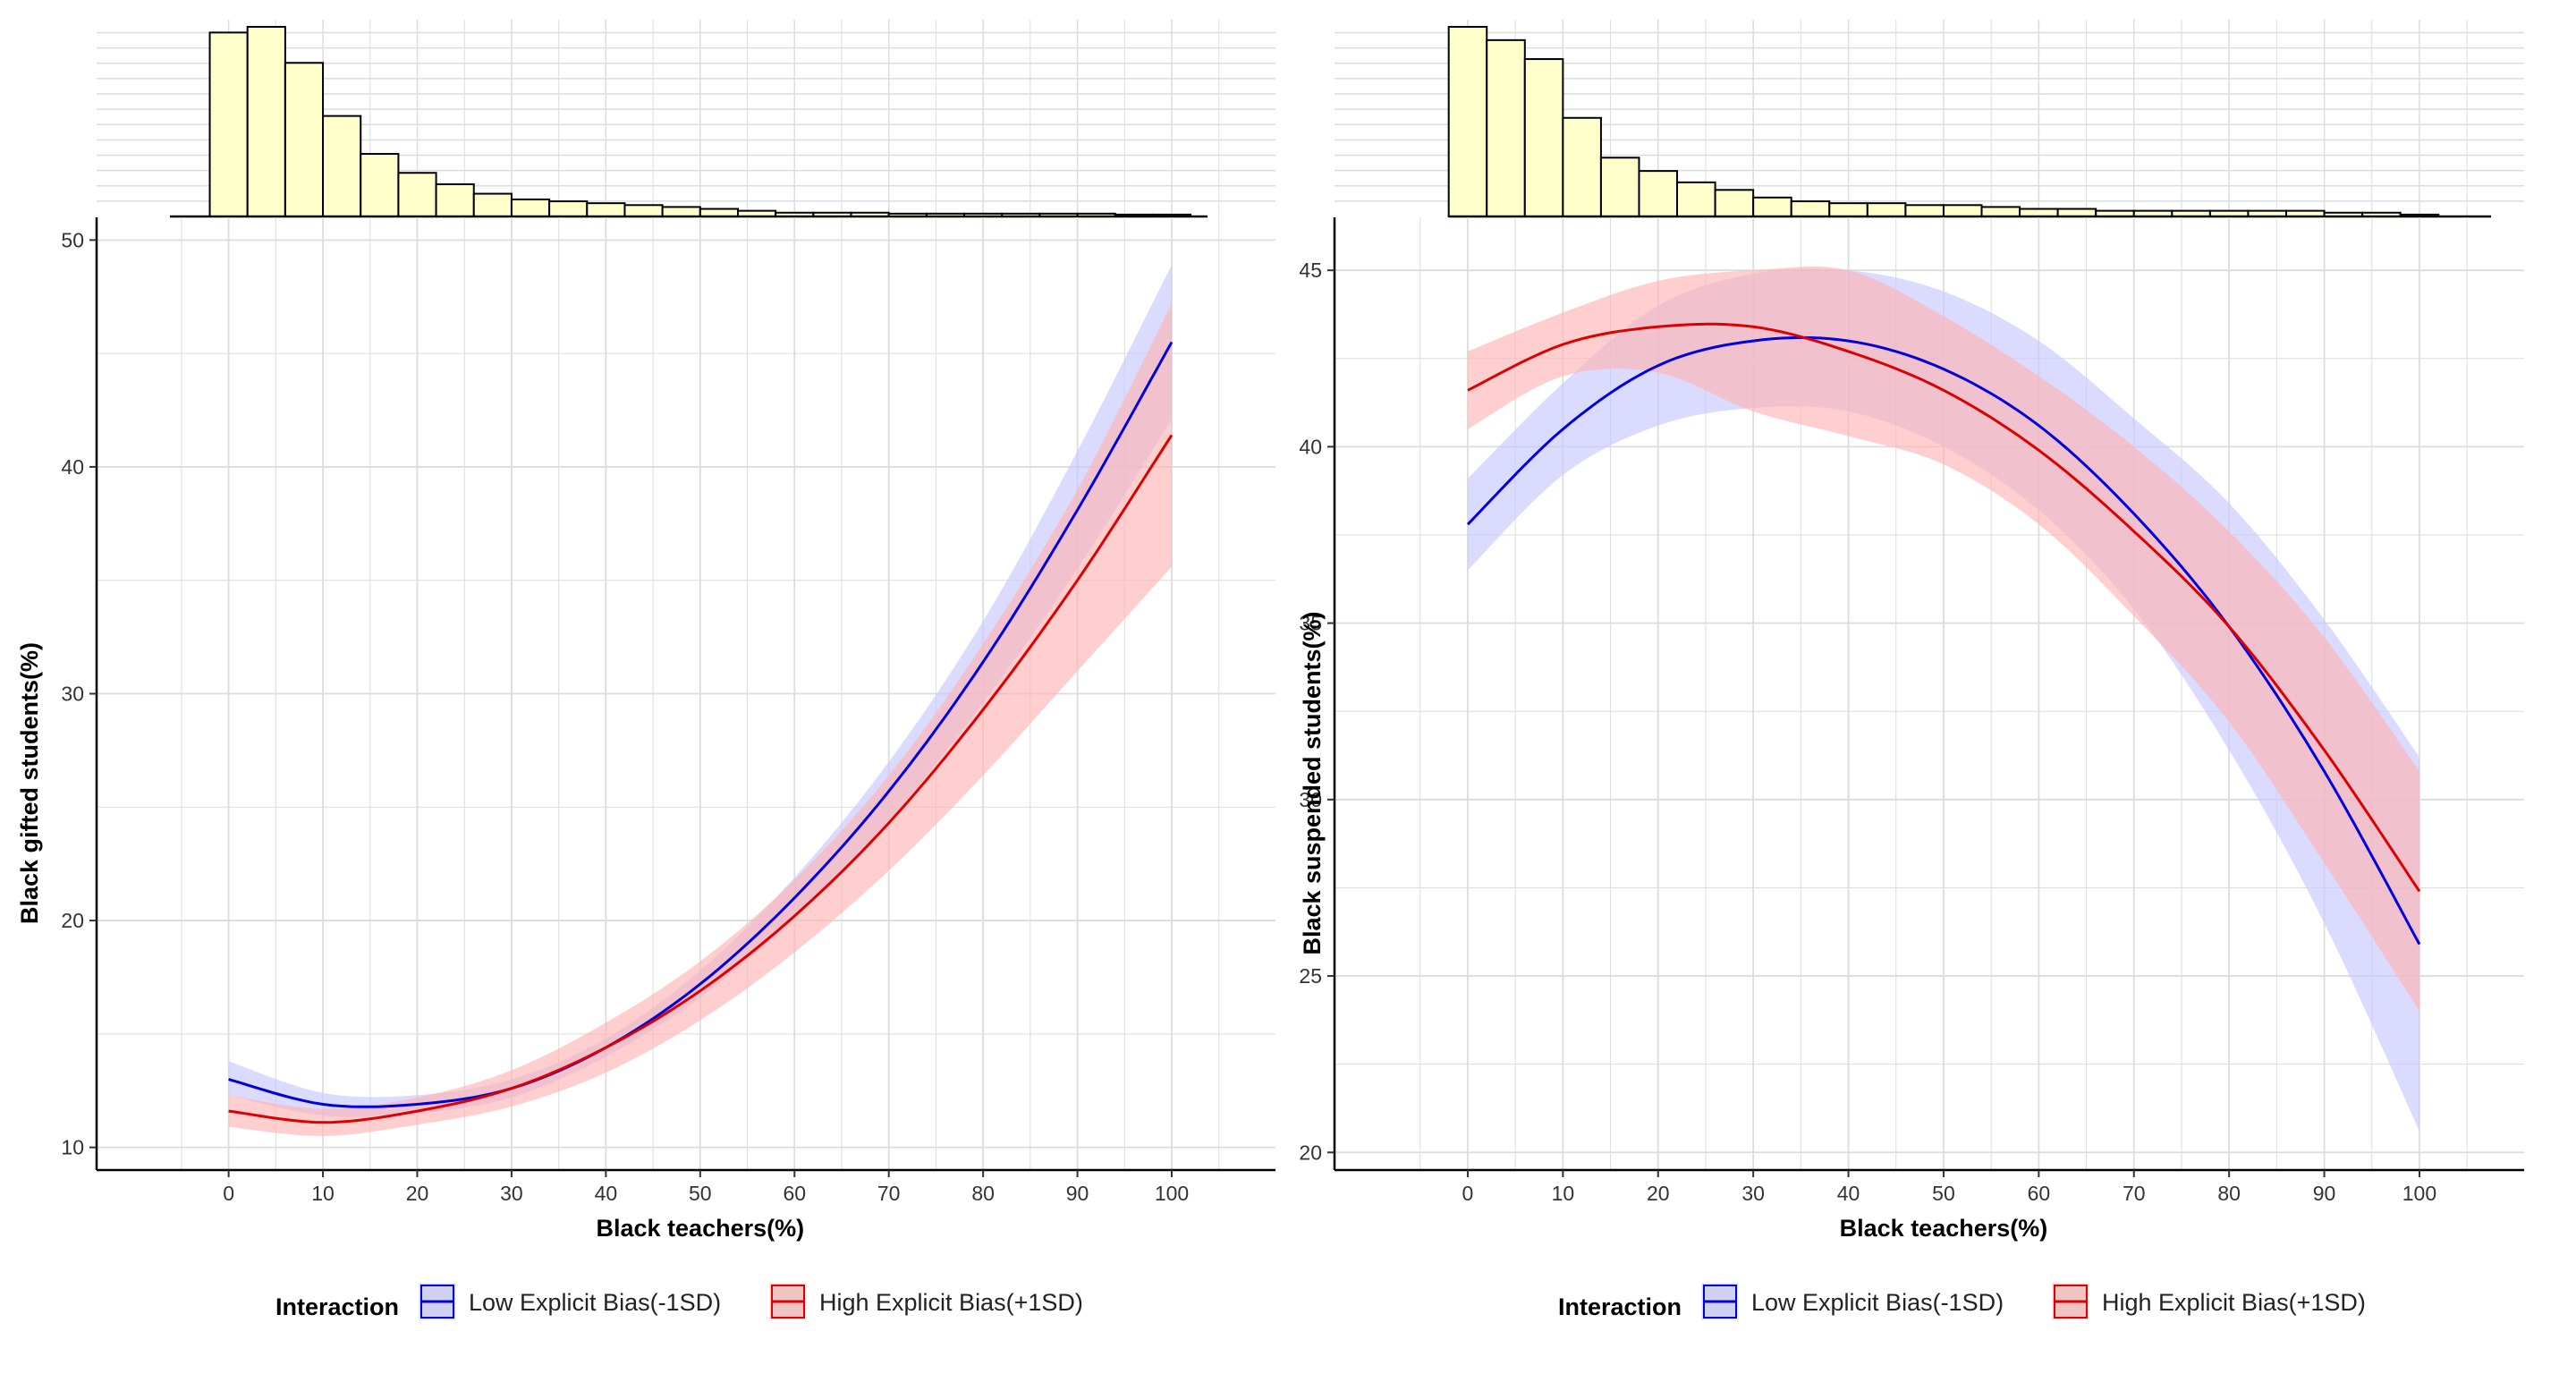 The width and height of the screenshot is (2576, 1374). What do you see at coordinates (1310, 976) in the screenshot?
I see `y-tick-label: 25` at bounding box center [1310, 976].